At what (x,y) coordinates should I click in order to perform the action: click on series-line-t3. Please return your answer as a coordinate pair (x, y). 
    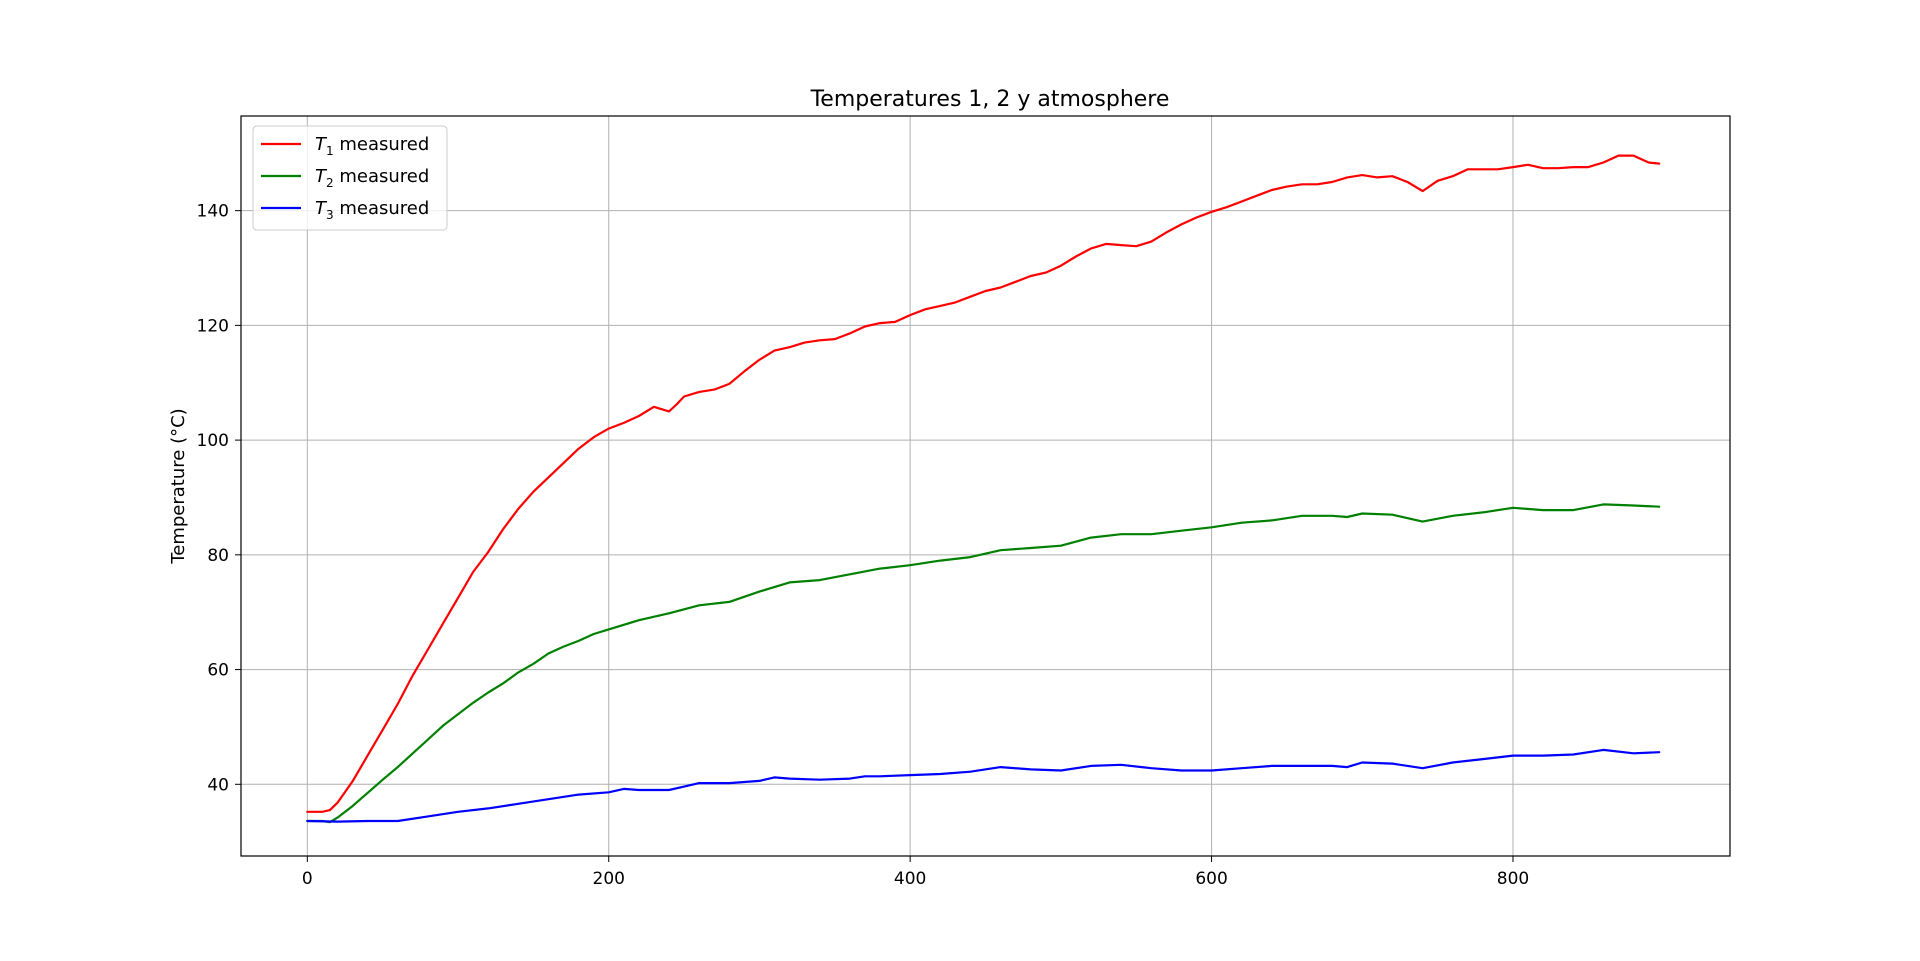
    Looking at the image, I should click on (983, 785).